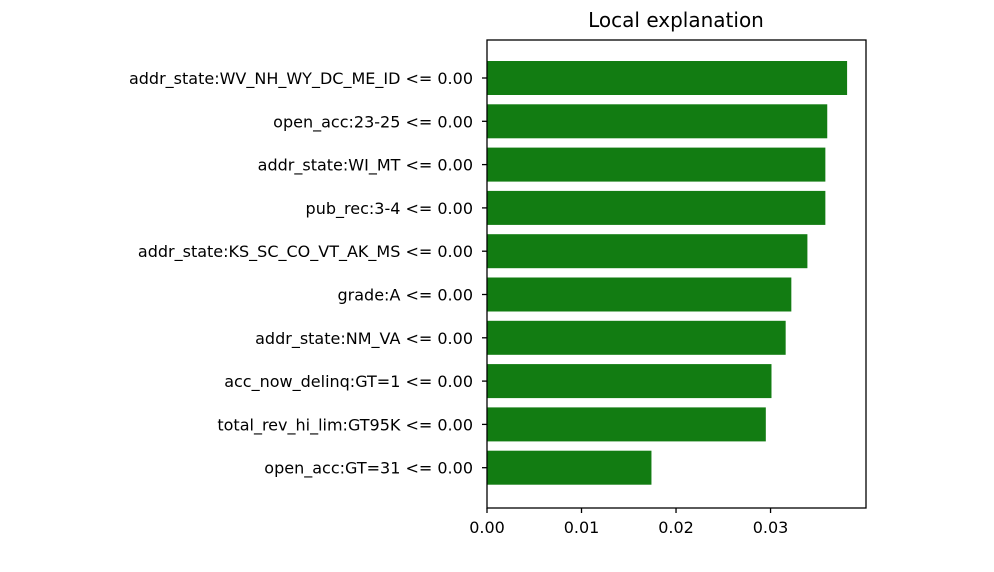 The width and height of the screenshot is (994, 572). I want to click on y-tick-label-1: open_acc:23-25 <= 0.00, so click(373, 122).